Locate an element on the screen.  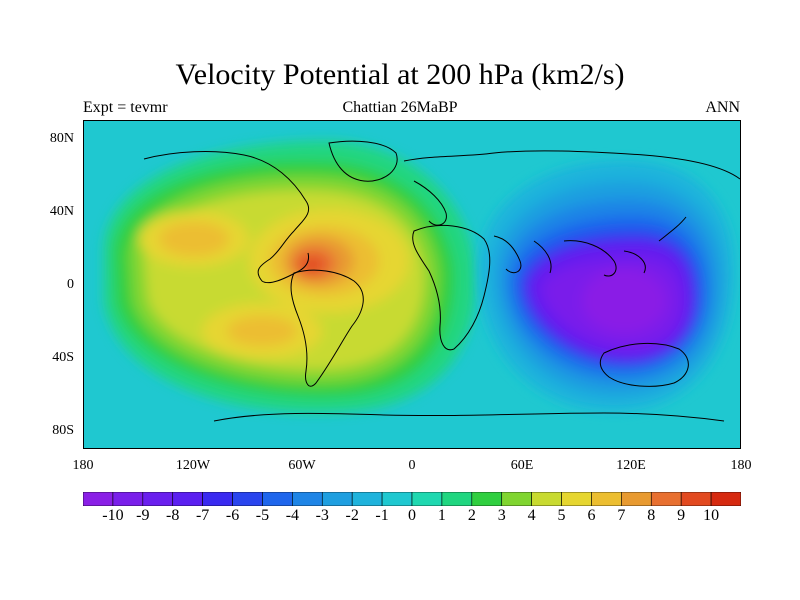
lat-tick-label: 0 is located at coordinates (70, 284).